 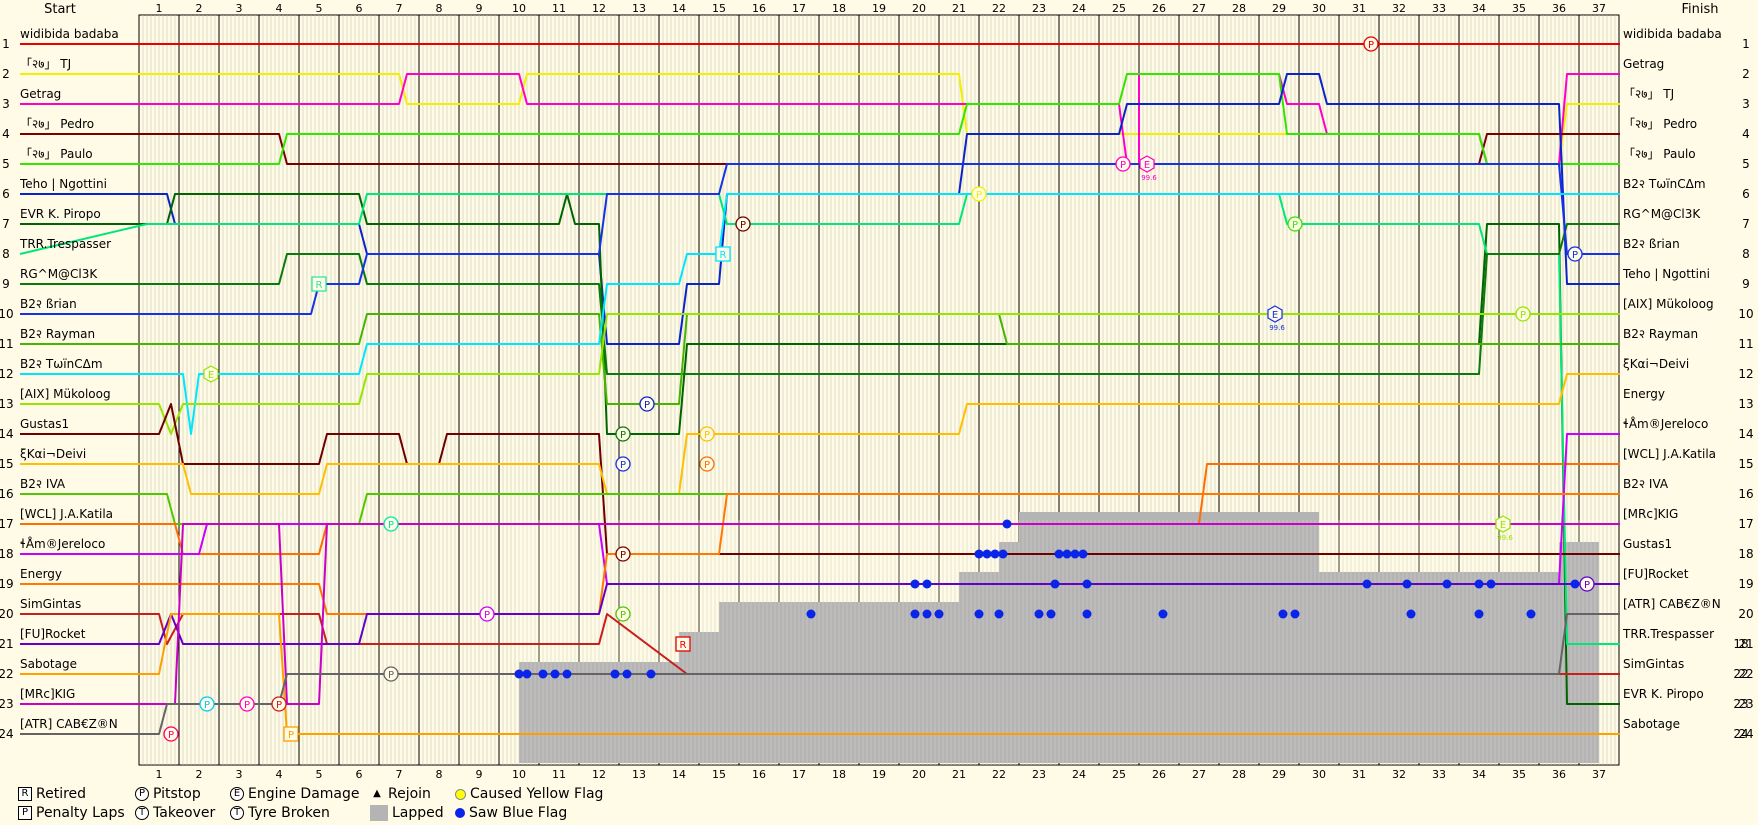 I want to click on driver-line, so click(x=820, y=674).